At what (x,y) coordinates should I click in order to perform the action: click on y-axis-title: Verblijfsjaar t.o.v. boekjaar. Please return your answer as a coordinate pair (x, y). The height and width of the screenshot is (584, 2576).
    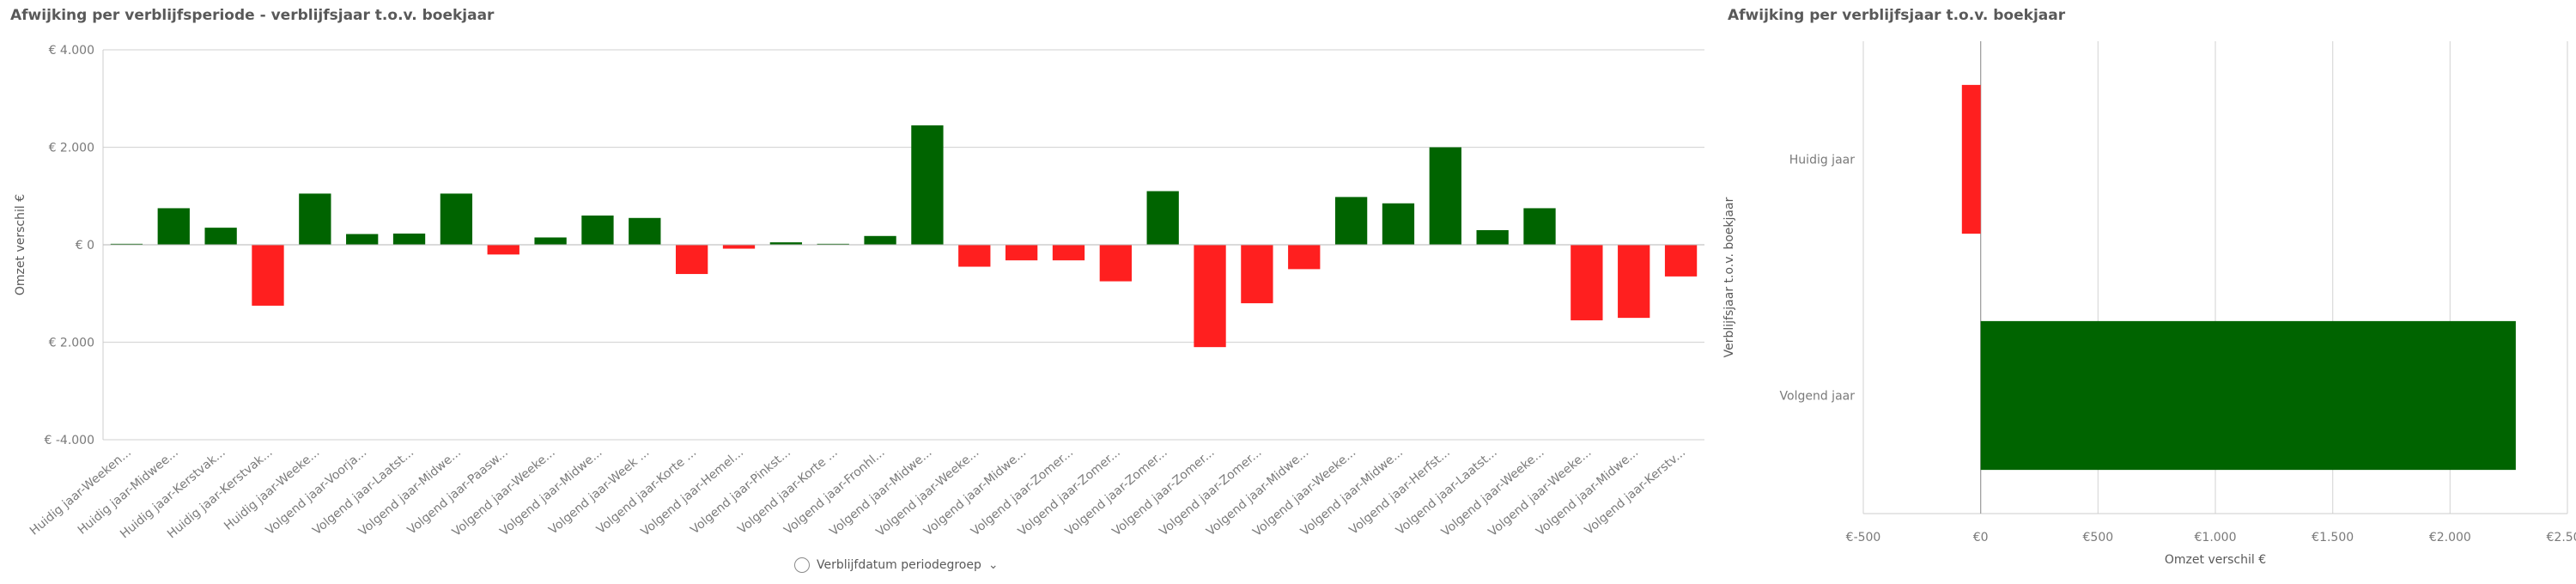
    Looking at the image, I should click on (1729, 277).